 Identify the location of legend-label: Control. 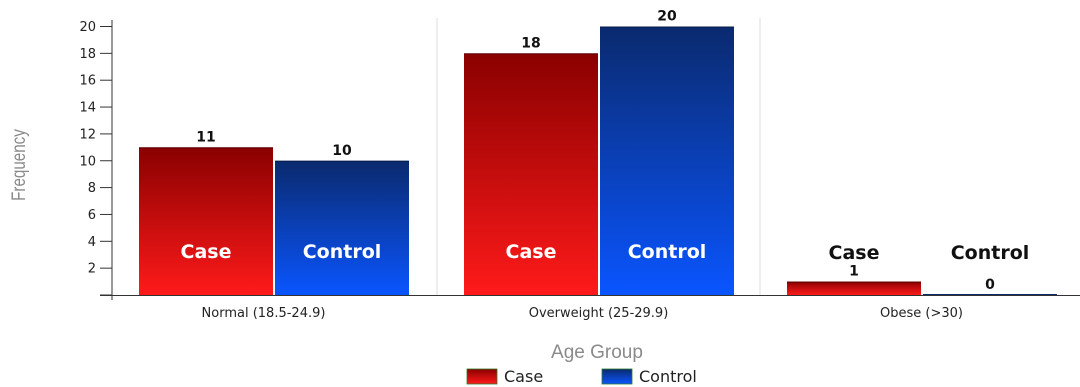
(668, 376).